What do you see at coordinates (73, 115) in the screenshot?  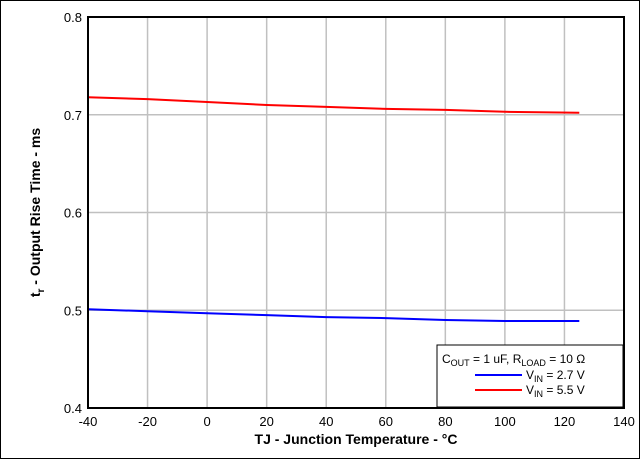 I see `y-tick-label: 0.7` at bounding box center [73, 115].